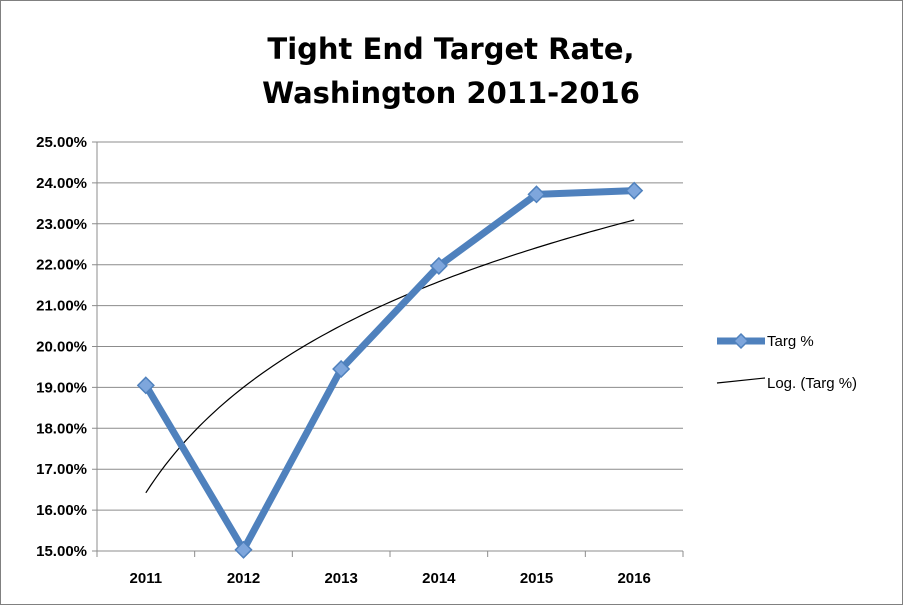 Image resolution: width=903 pixels, height=605 pixels. I want to click on x-tick-label: 2016, so click(633, 578).